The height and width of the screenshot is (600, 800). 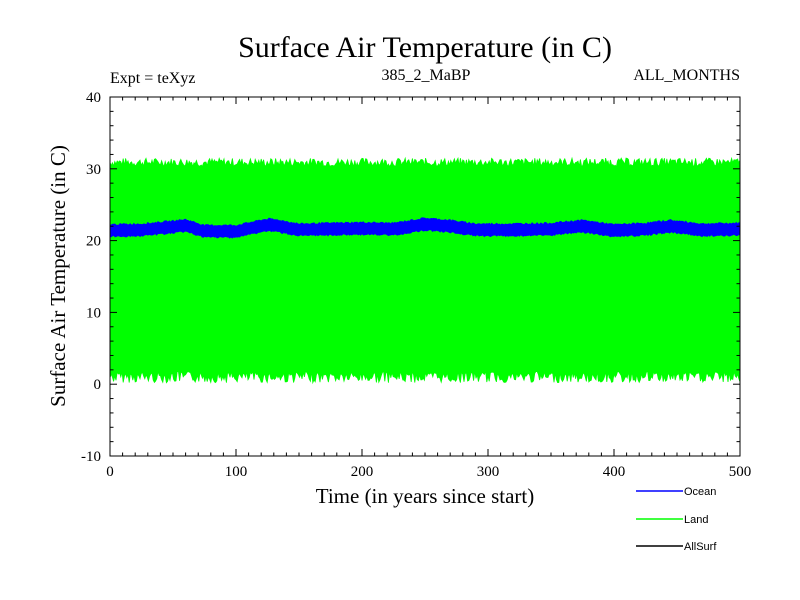 I want to click on x-tick-label: 300, so click(x=488, y=472).